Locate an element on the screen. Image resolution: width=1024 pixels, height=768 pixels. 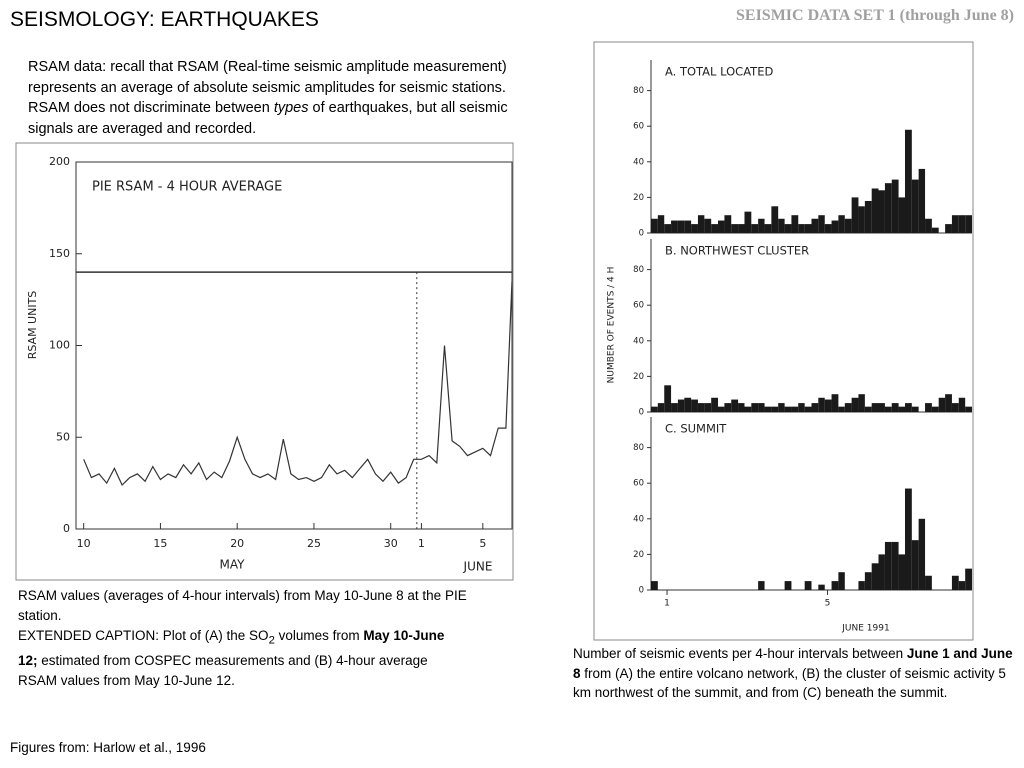
y-tick-label: 20 is located at coordinates (638, 198).